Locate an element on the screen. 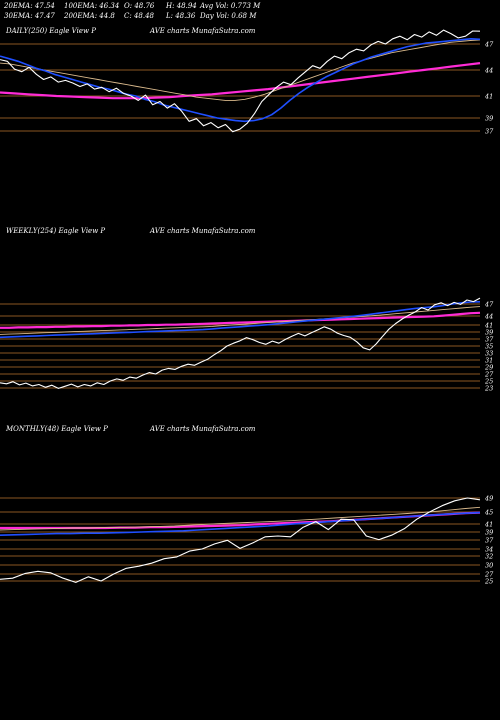 Image resolution: width=500 pixels, height=720 pixels. monthly-y-tick-label: 25 is located at coordinates (488, 582).